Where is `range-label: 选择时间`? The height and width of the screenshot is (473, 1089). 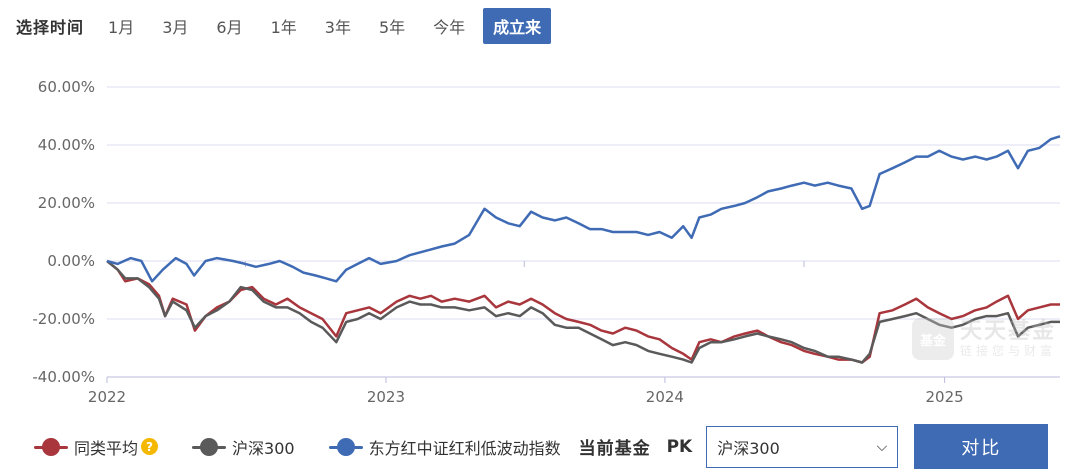 range-label: 选择时间 is located at coordinates (50, 27).